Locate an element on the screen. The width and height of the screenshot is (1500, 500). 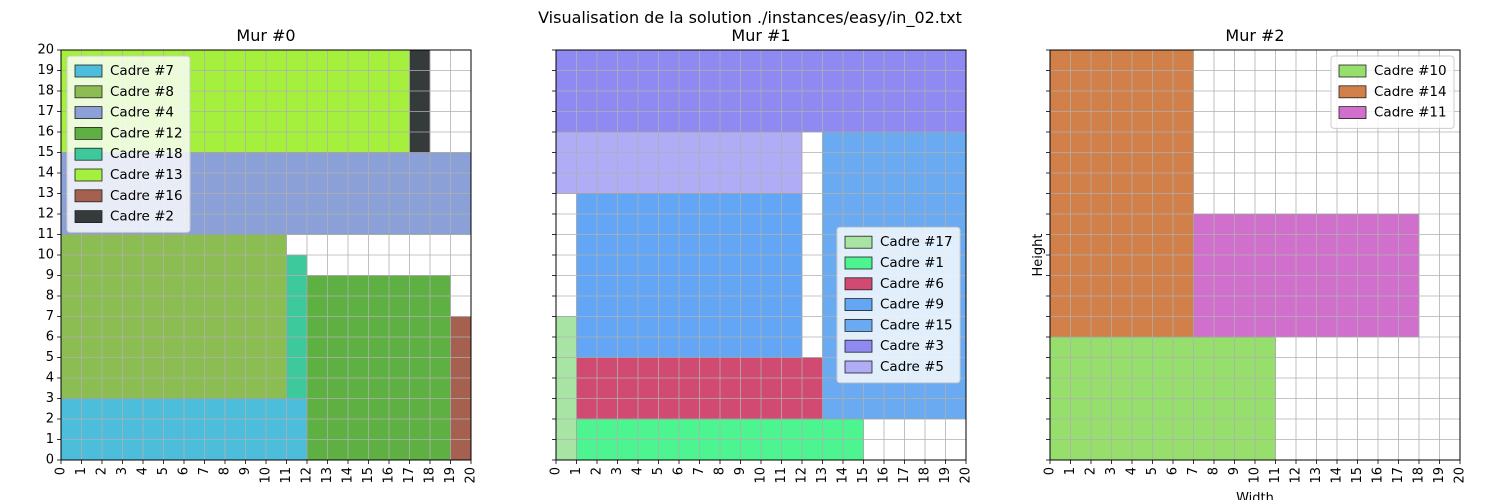
x-axis-label: Width is located at coordinates (1255, 495).